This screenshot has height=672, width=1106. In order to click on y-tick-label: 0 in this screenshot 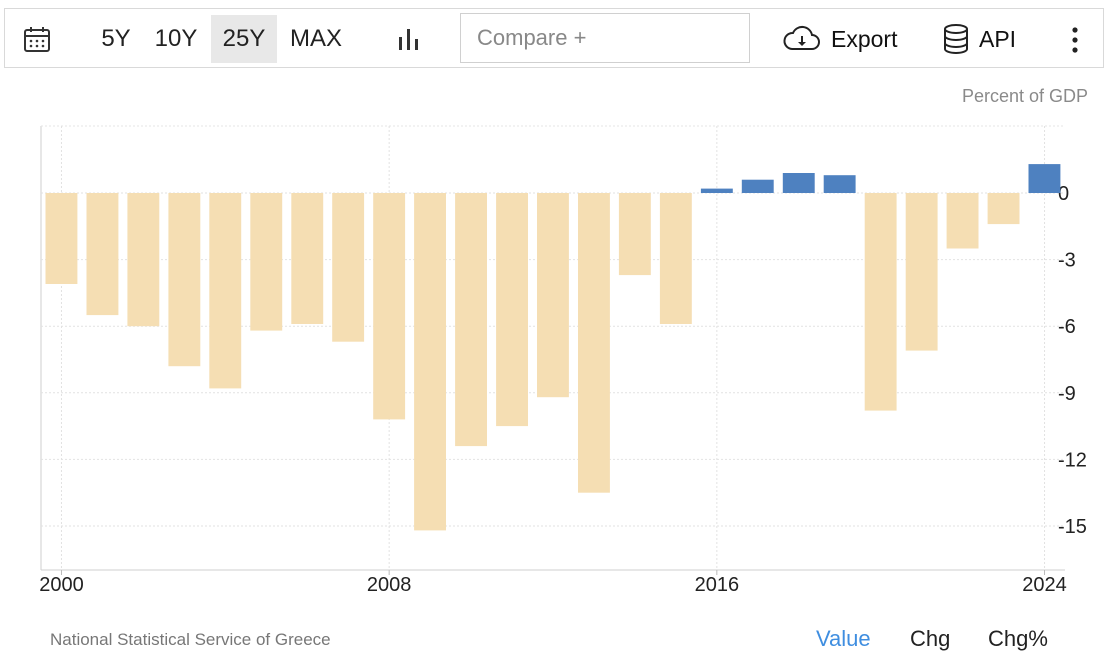, I will do `click(1063, 194)`.